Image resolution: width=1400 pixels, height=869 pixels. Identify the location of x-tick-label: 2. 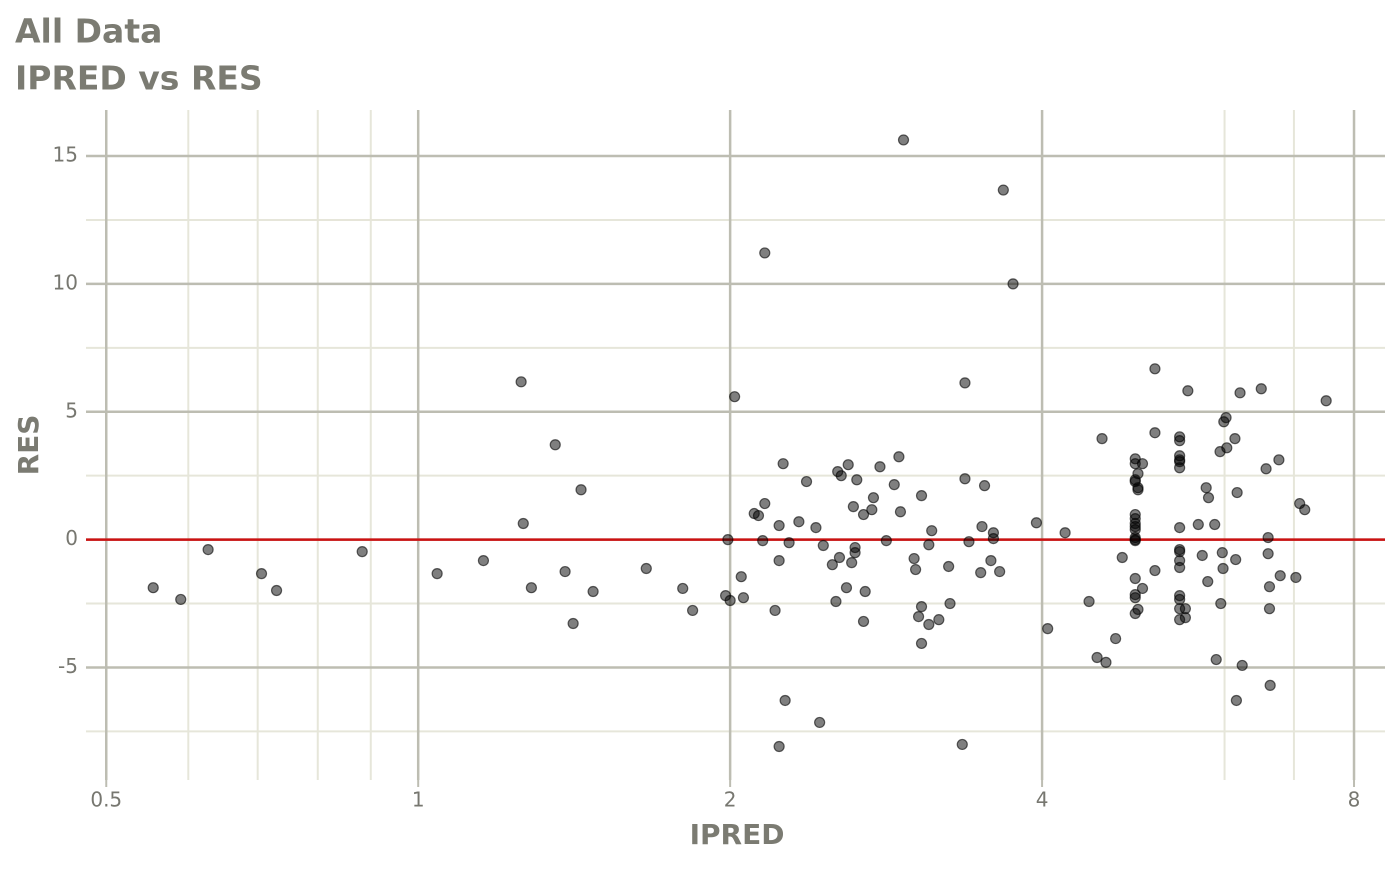
(730, 800).